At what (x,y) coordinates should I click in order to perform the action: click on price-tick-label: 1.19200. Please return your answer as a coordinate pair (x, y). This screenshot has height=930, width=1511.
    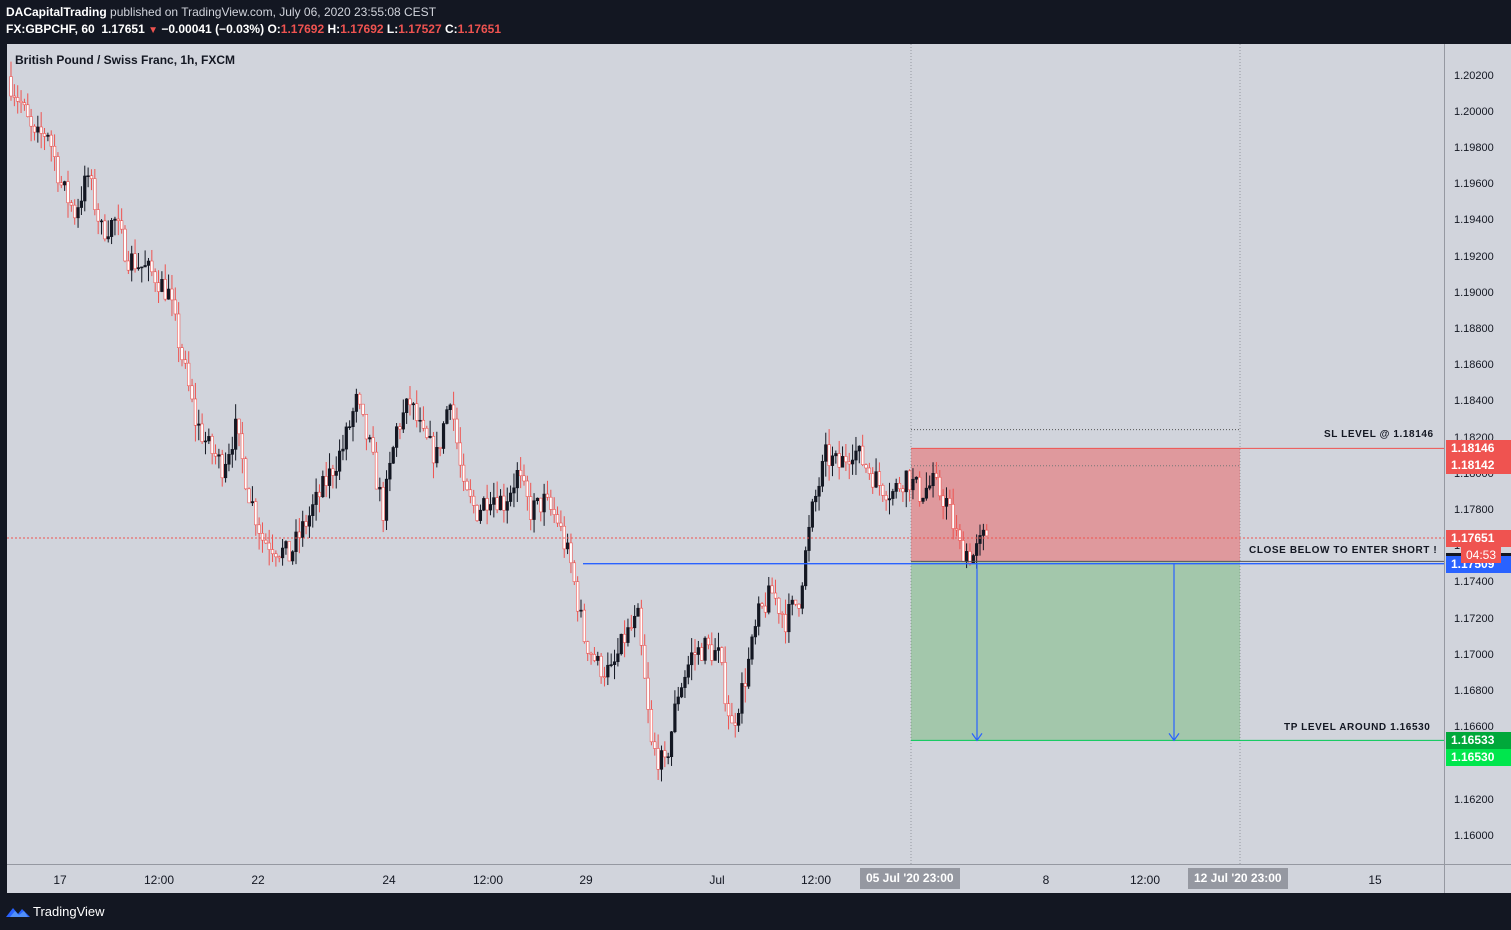
    Looking at the image, I should click on (1474, 256).